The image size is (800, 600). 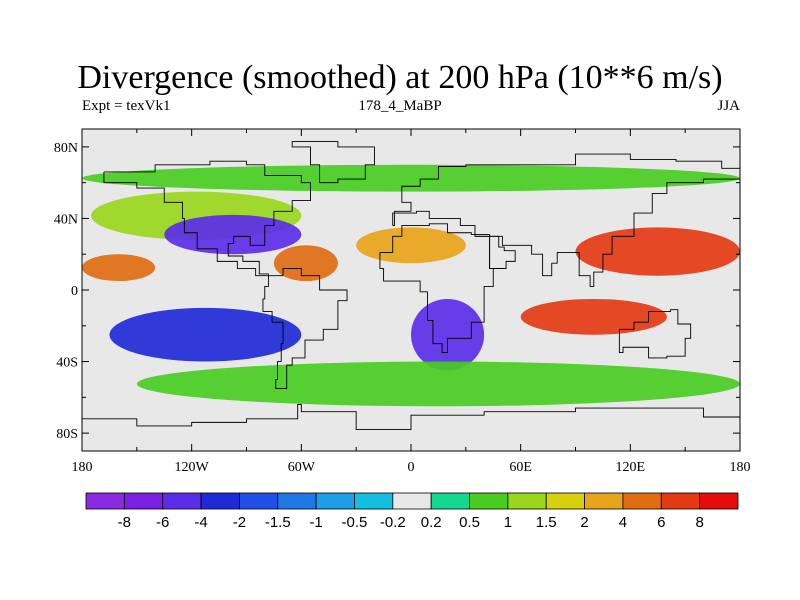 I want to click on y-tick-label: 80N, so click(x=66, y=148).